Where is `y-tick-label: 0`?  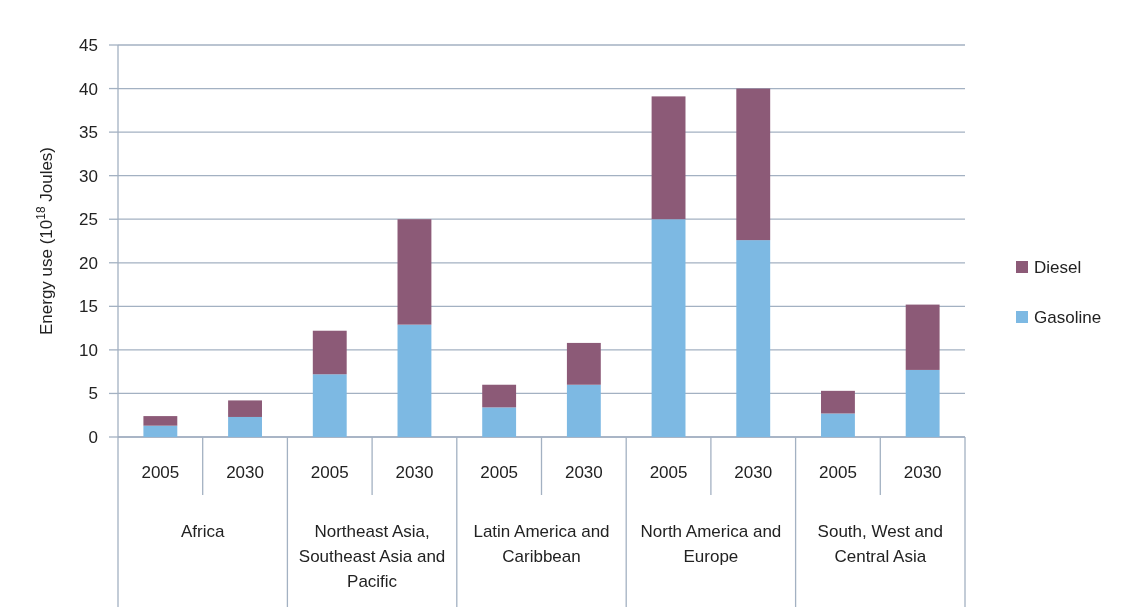
y-tick-label: 0 is located at coordinates (93, 437).